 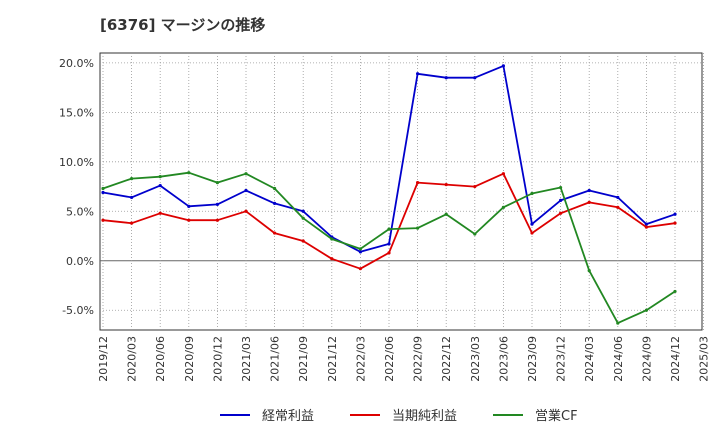 I want to click on legend-label: 当期純利益, so click(x=424, y=416).